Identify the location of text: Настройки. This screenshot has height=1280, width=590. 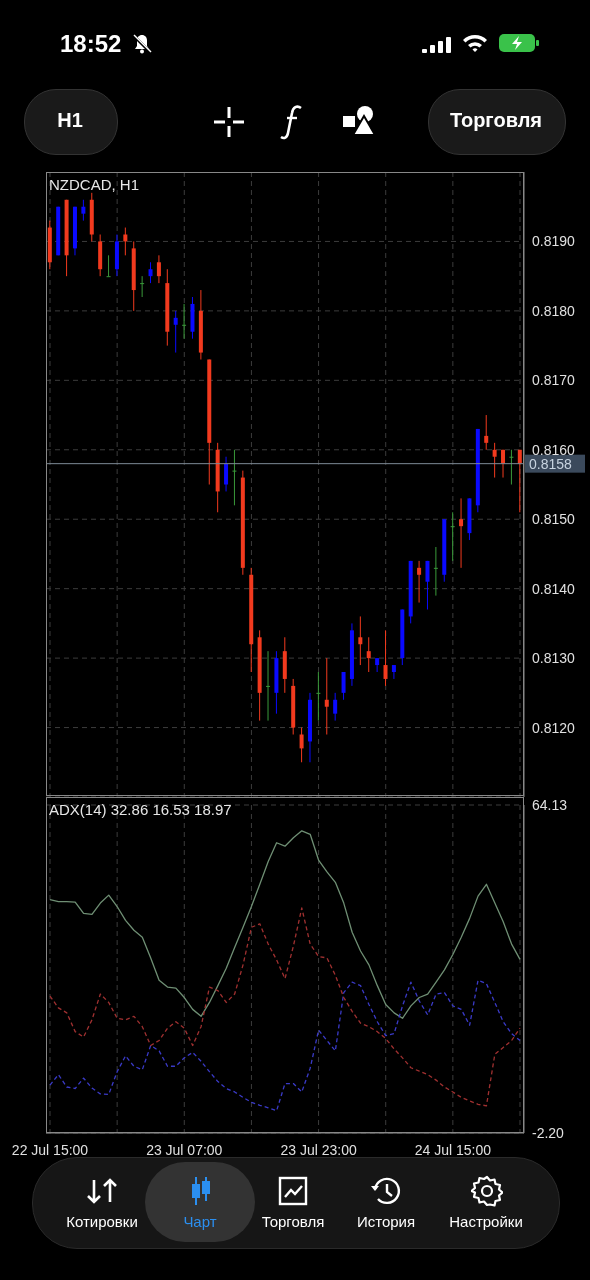
(486, 1221).